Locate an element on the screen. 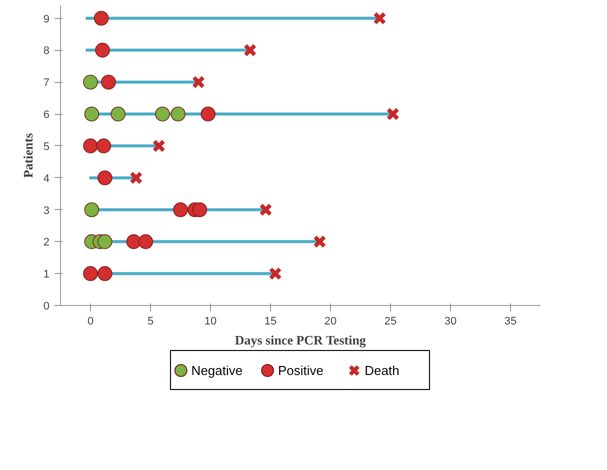  y-tick-label: 7 is located at coordinates (46, 83).